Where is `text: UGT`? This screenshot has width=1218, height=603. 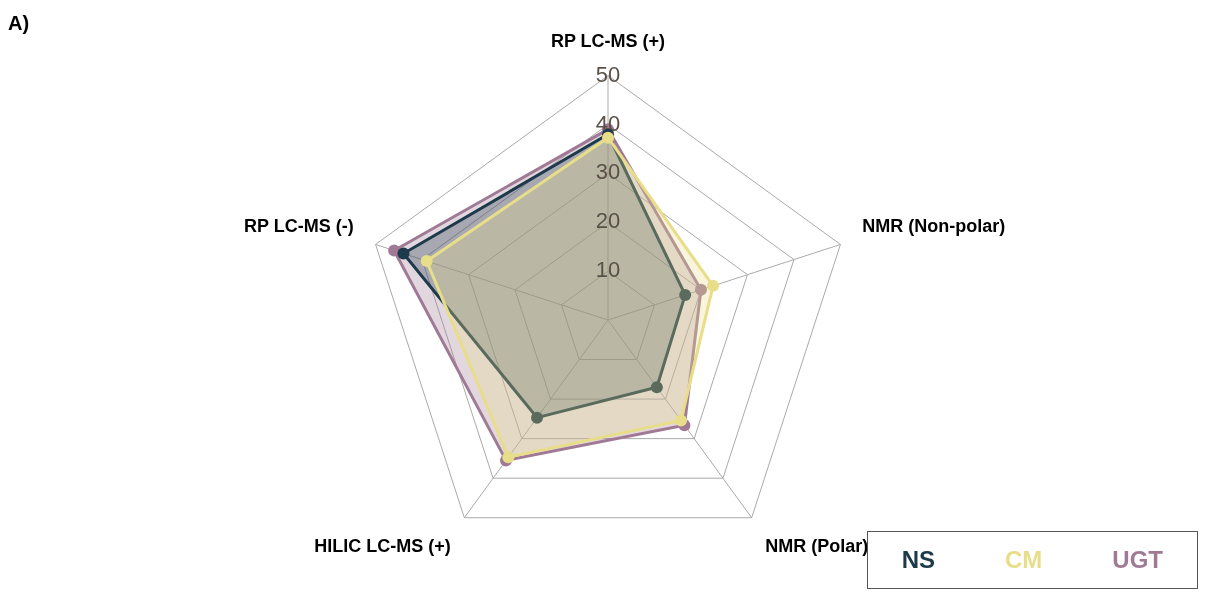
text: UGT is located at coordinates (1137, 560).